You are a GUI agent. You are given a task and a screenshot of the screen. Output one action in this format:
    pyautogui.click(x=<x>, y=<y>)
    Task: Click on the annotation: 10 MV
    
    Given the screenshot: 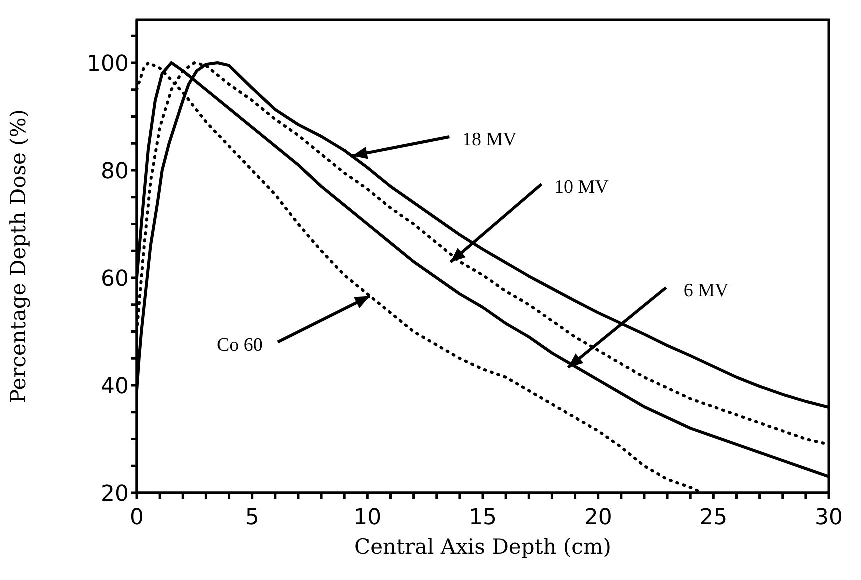 What is the action you would take?
    pyautogui.click(x=582, y=187)
    